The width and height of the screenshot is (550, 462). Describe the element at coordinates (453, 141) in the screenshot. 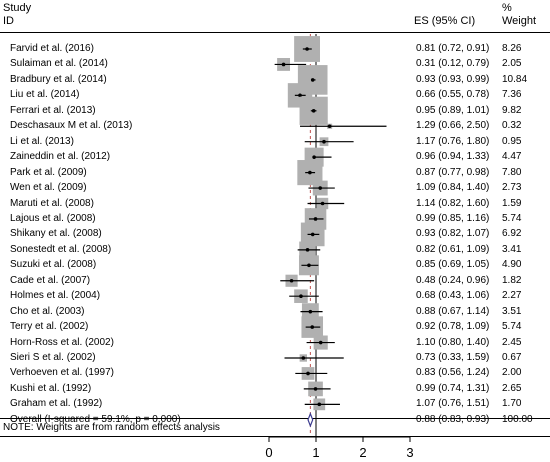

I see `effect-size-label: 1.17 (0.76, 1.80)` at that location.